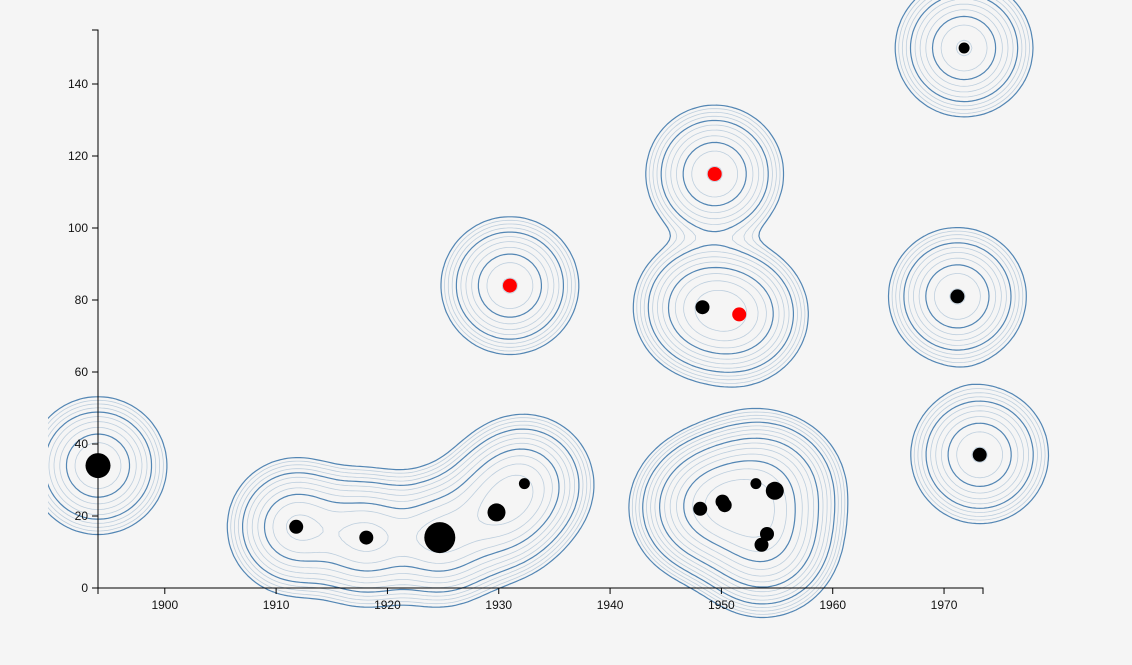 The width and height of the screenshot is (1132, 665). What do you see at coordinates (78, 228) in the screenshot?
I see `y-tick-label: 100` at bounding box center [78, 228].